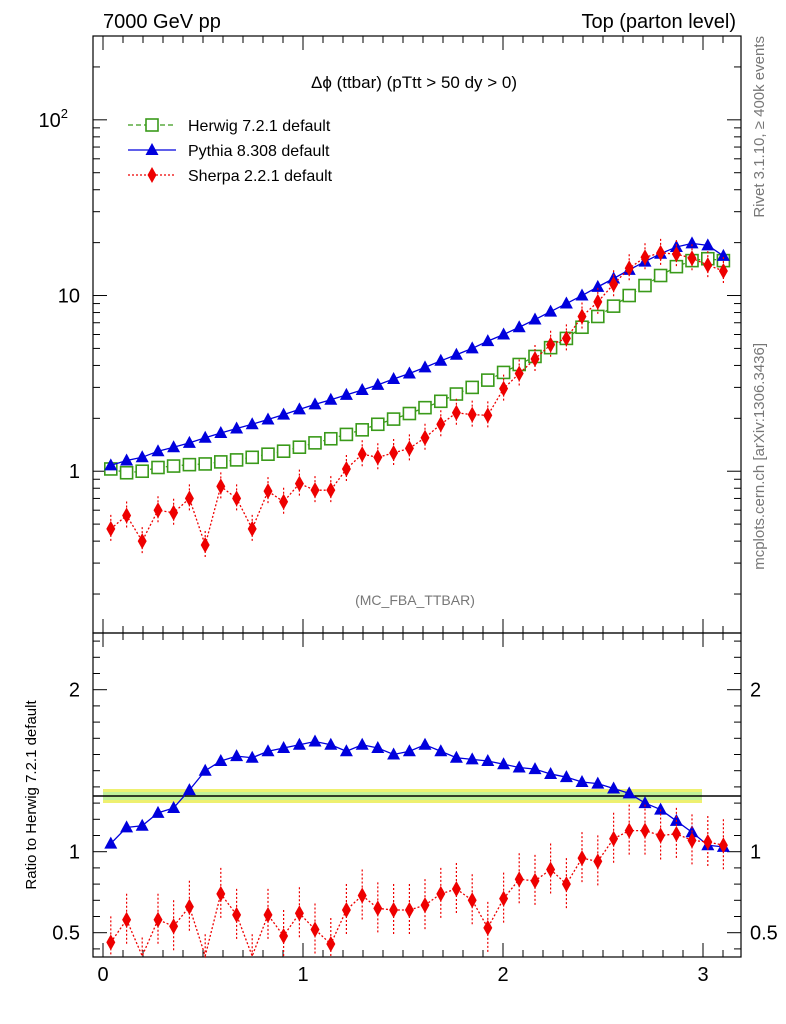 This screenshot has height=1024, width=786. I want to click on process-label: Top (parton level), so click(658, 22).